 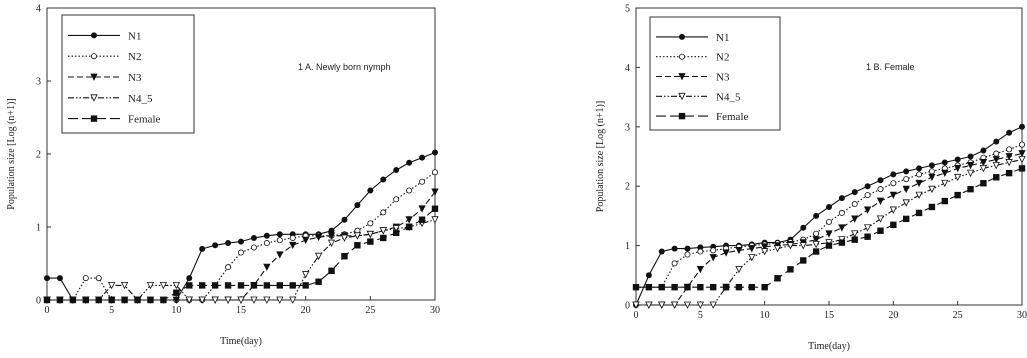 What do you see at coordinates (890, 67) in the screenshot?
I see `panel-title: 1 B. Female` at bounding box center [890, 67].